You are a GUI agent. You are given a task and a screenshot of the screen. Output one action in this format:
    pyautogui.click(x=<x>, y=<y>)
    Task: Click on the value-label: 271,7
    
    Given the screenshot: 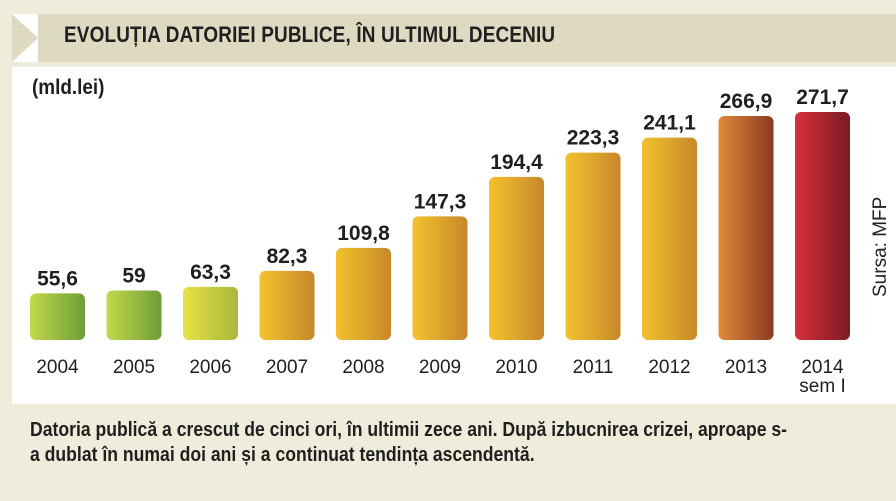 What is the action you would take?
    pyautogui.click(x=822, y=97)
    